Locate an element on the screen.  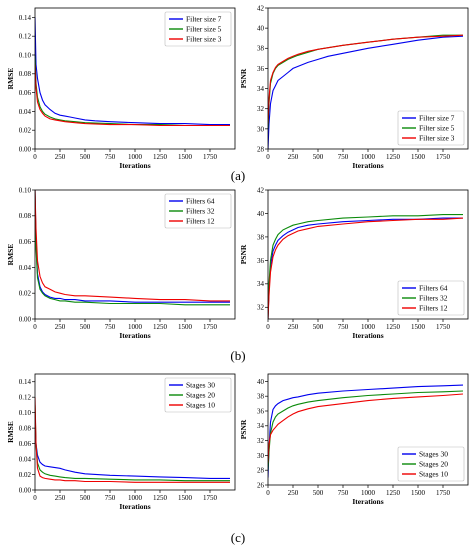
row-label-c: (c) is located at coordinates (238, 537).